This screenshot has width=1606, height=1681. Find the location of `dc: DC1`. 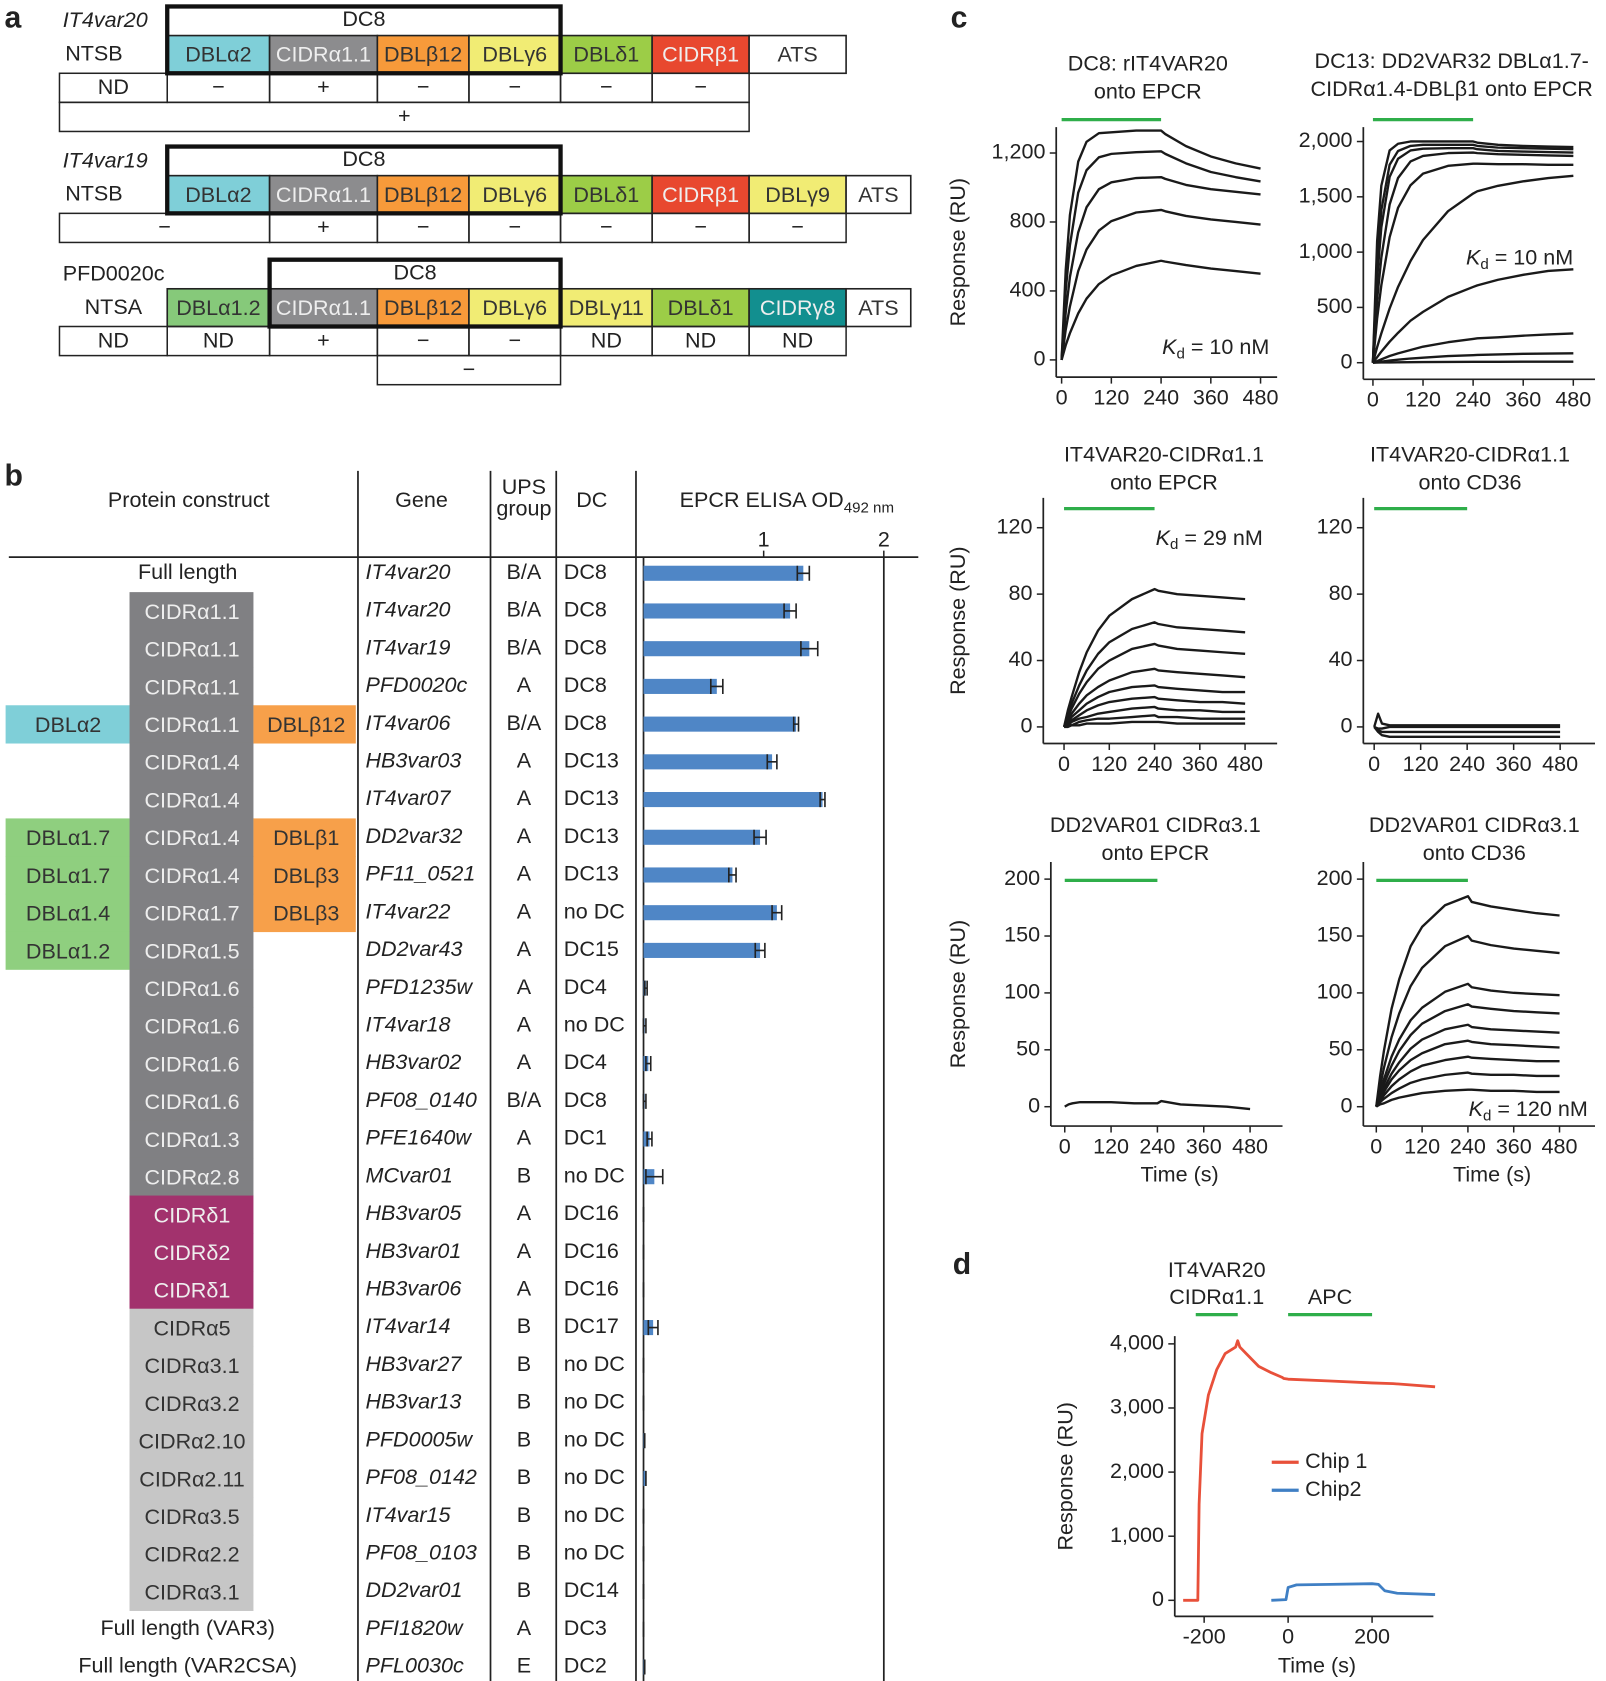

dc: DC1 is located at coordinates (585, 1137).